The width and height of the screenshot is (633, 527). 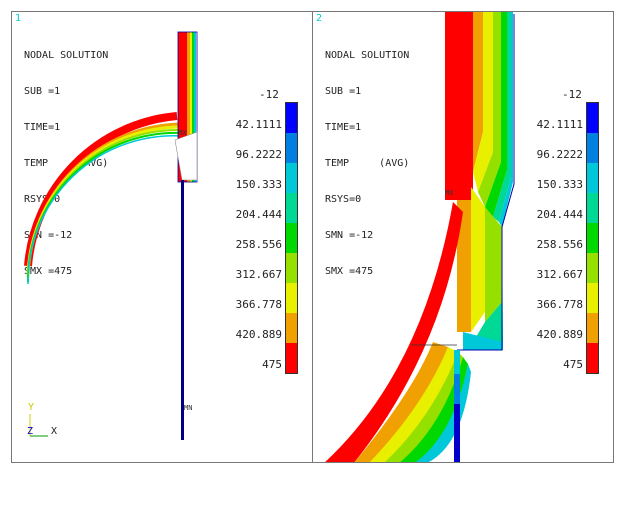 What do you see at coordinates (394, 332) in the screenshot?
I see `shell-red` at bounding box center [394, 332].